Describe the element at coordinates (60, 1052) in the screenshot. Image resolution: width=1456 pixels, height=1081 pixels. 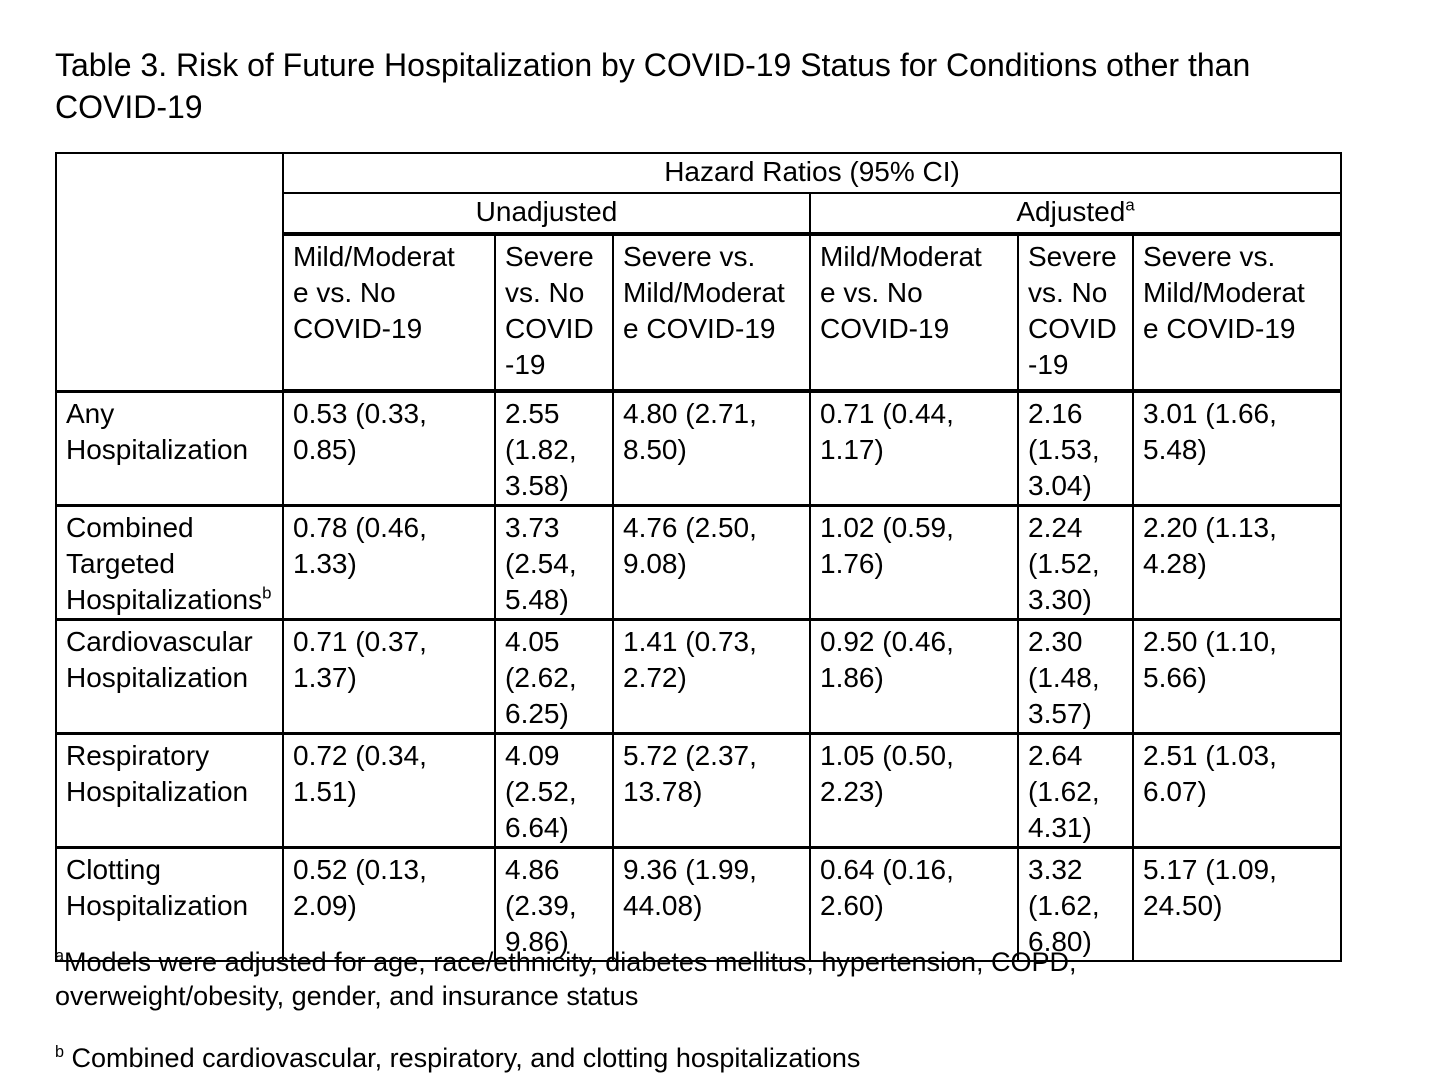
I see `footnote-b-superscript: b` at that location.